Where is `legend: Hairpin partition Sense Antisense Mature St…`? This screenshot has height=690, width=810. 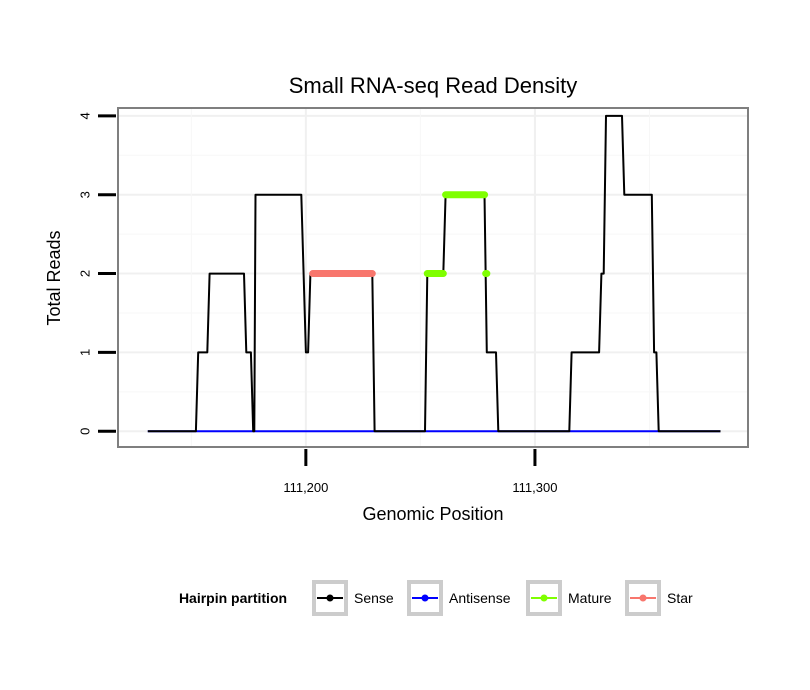 legend: Hairpin partition Sense Antisense Mature St… is located at coordinates (436, 598).